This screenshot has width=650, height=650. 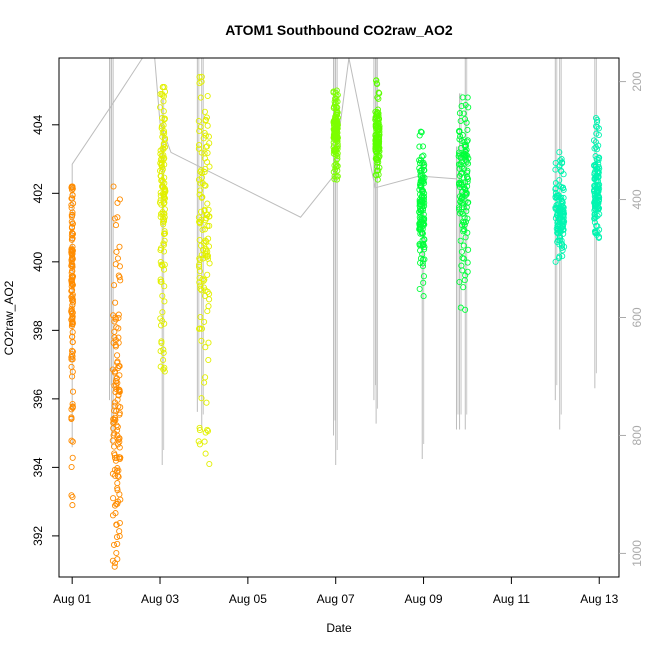 I want to click on y-tick-label: 392, so click(x=38, y=536).